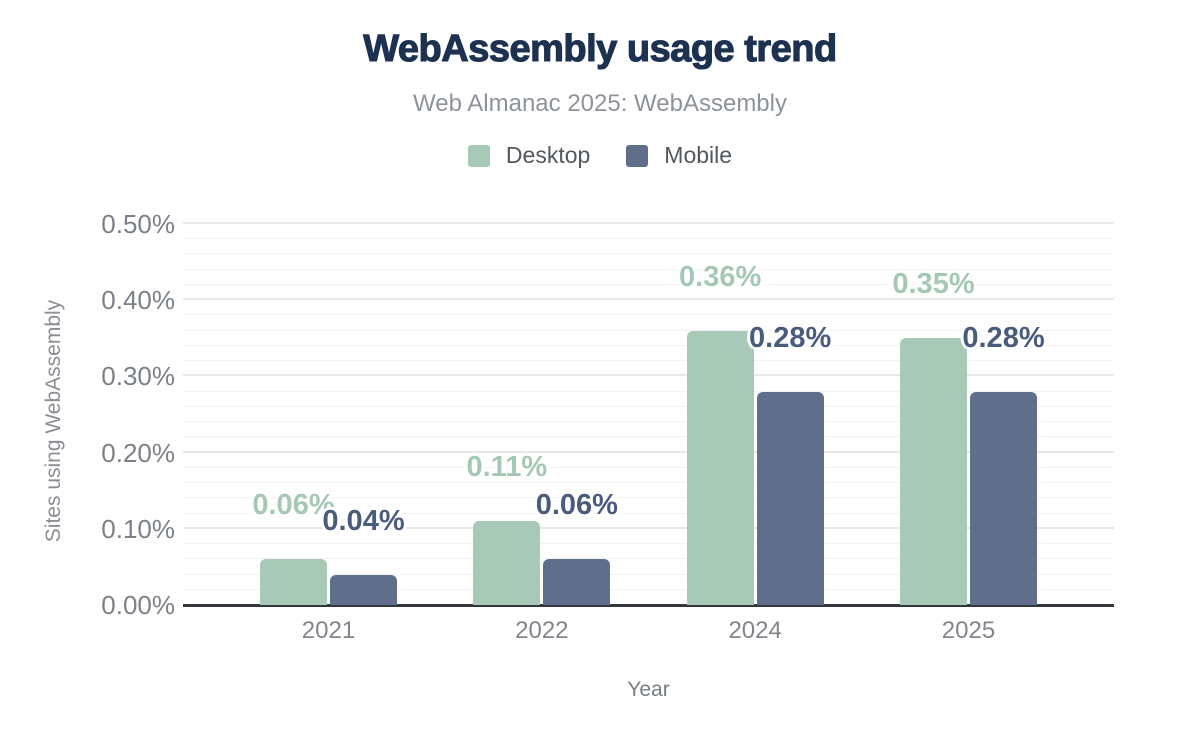 The image size is (1200, 742). Describe the element at coordinates (138, 224) in the screenshot. I see `y-tick-label: 0.50%` at that location.